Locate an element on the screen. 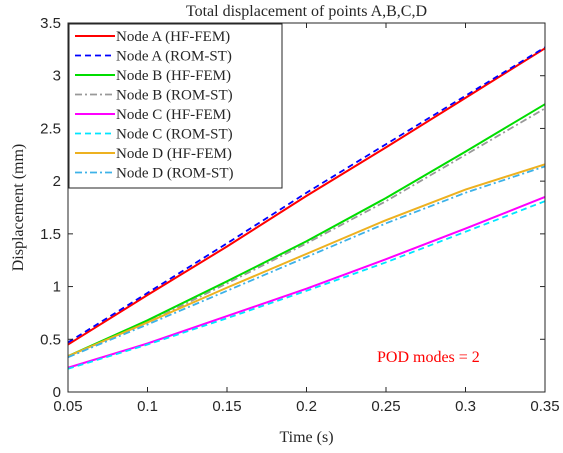 The width and height of the screenshot is (563, 453). x-axis-title: Time (s) is located at coordinates (306, 437).